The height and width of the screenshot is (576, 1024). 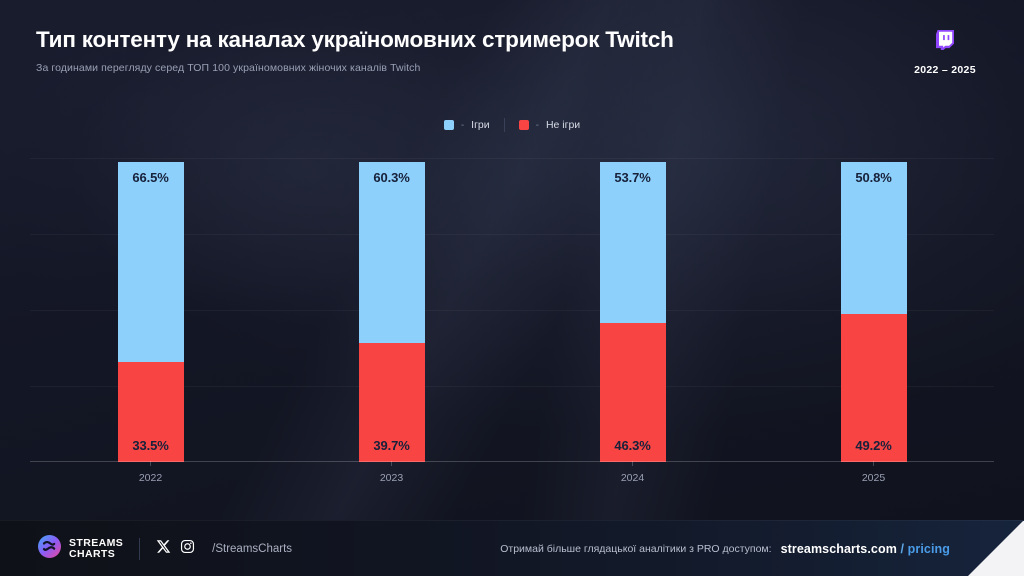 I want to click on footer-divider, so click(x=140, y=548).